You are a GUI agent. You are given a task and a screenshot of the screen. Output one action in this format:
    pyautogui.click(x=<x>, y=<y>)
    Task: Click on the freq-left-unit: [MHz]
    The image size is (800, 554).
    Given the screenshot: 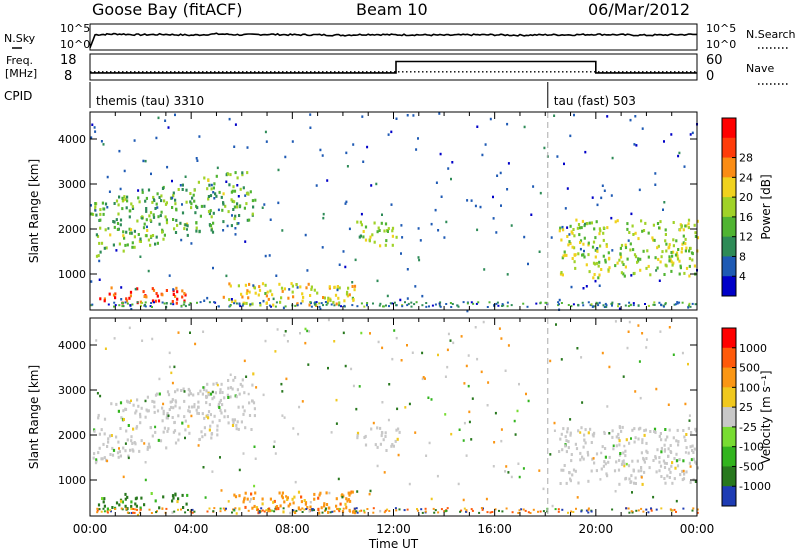 What is the action you would take?
    pyautogui.click(x=21, y=73)
    